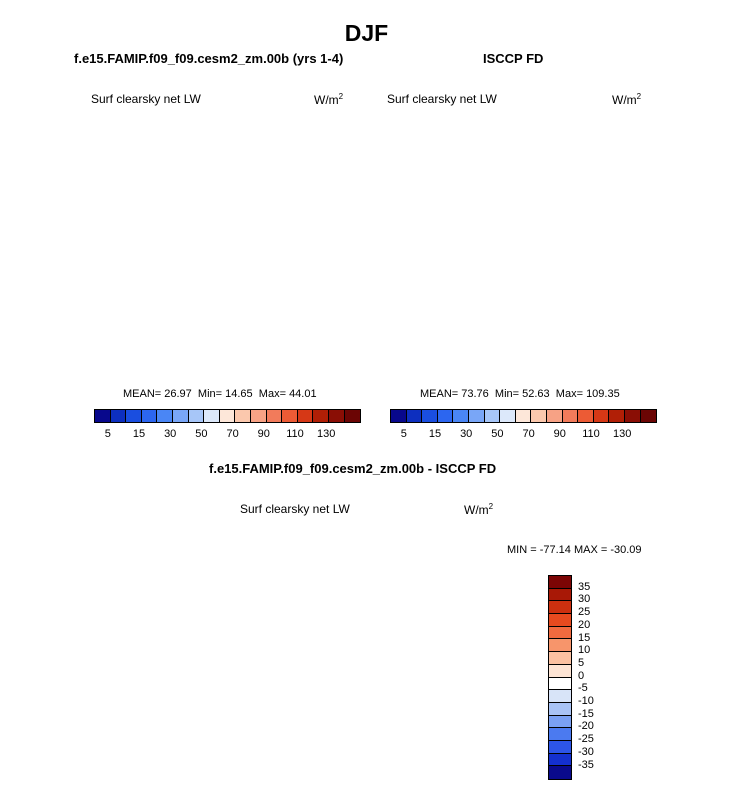  Describe the element at coordinates (295, 509) in the screenshot. I see `panel3-variable-label: Surf clearsky net LW` at that location.